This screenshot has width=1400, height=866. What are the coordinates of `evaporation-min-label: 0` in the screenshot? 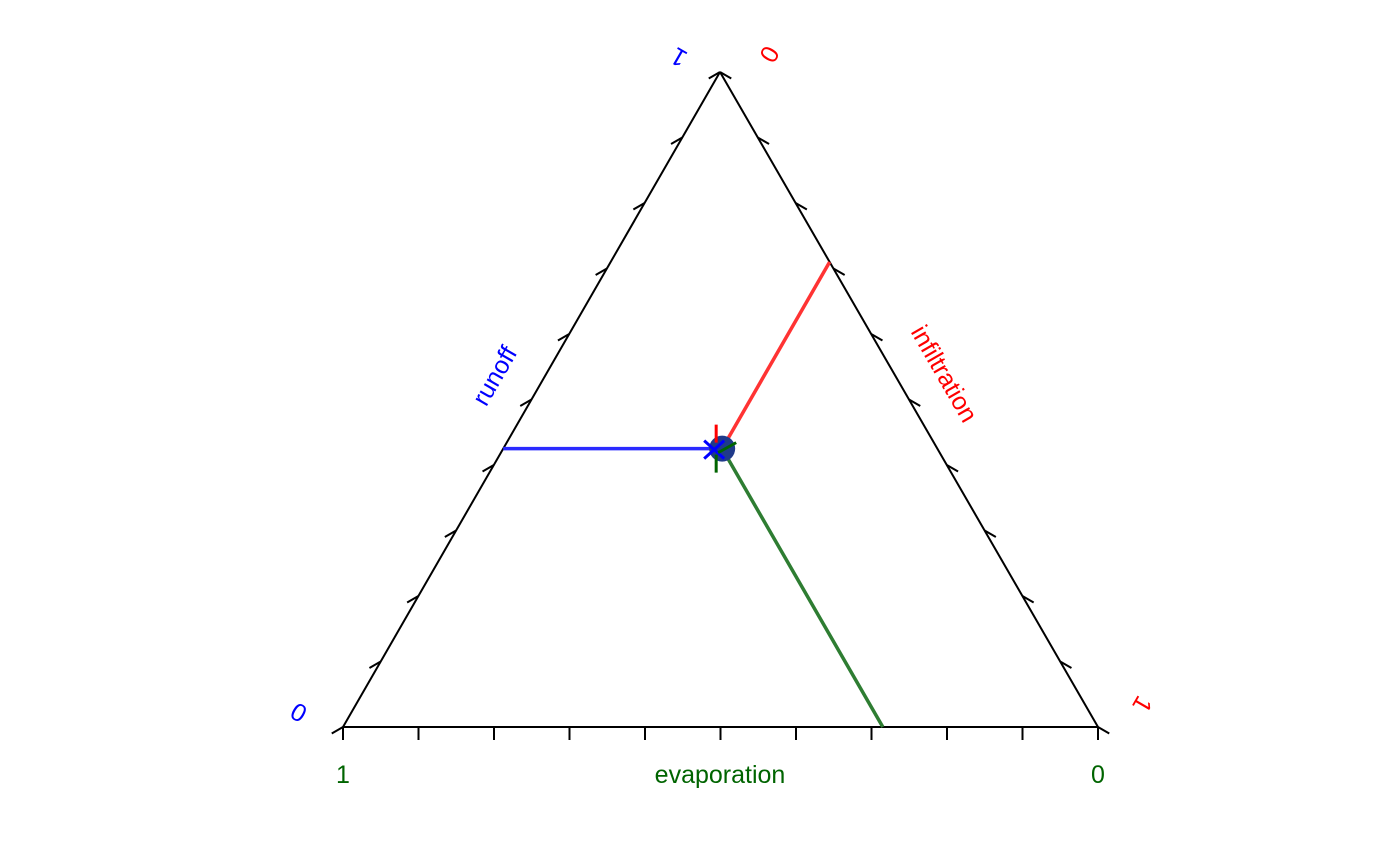 It's located at (1098, 775).